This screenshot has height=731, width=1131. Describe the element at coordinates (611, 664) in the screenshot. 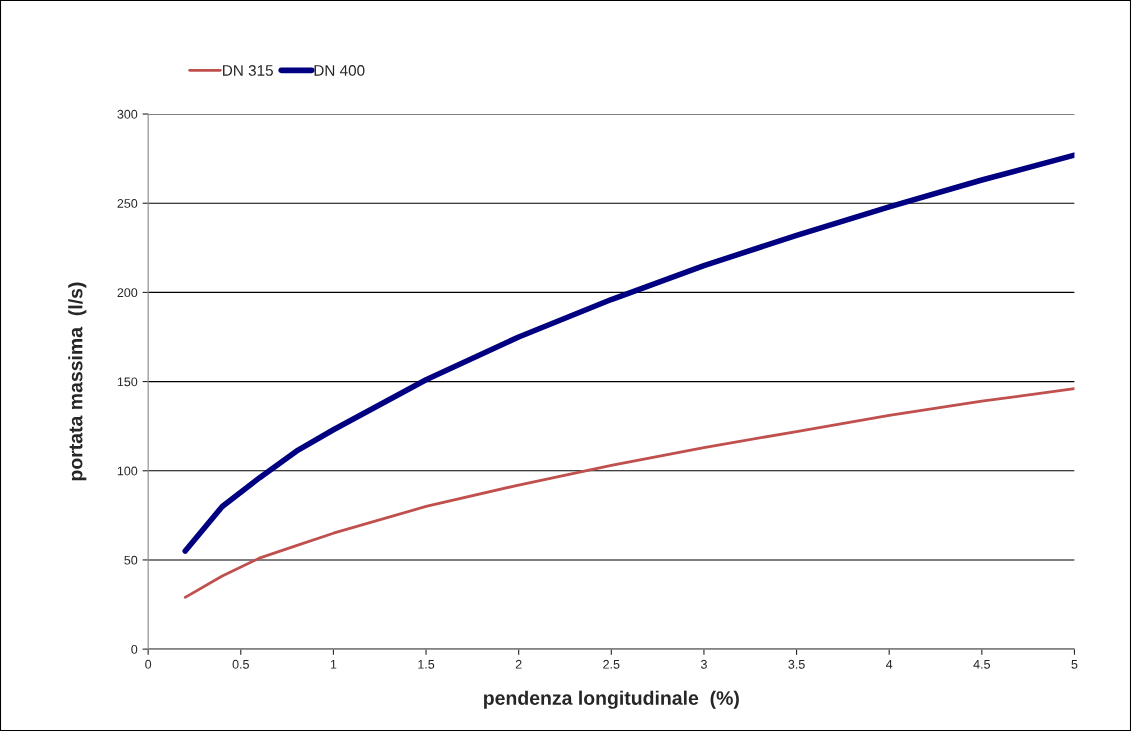

I see `x-tick-label: 2.5` at that location.